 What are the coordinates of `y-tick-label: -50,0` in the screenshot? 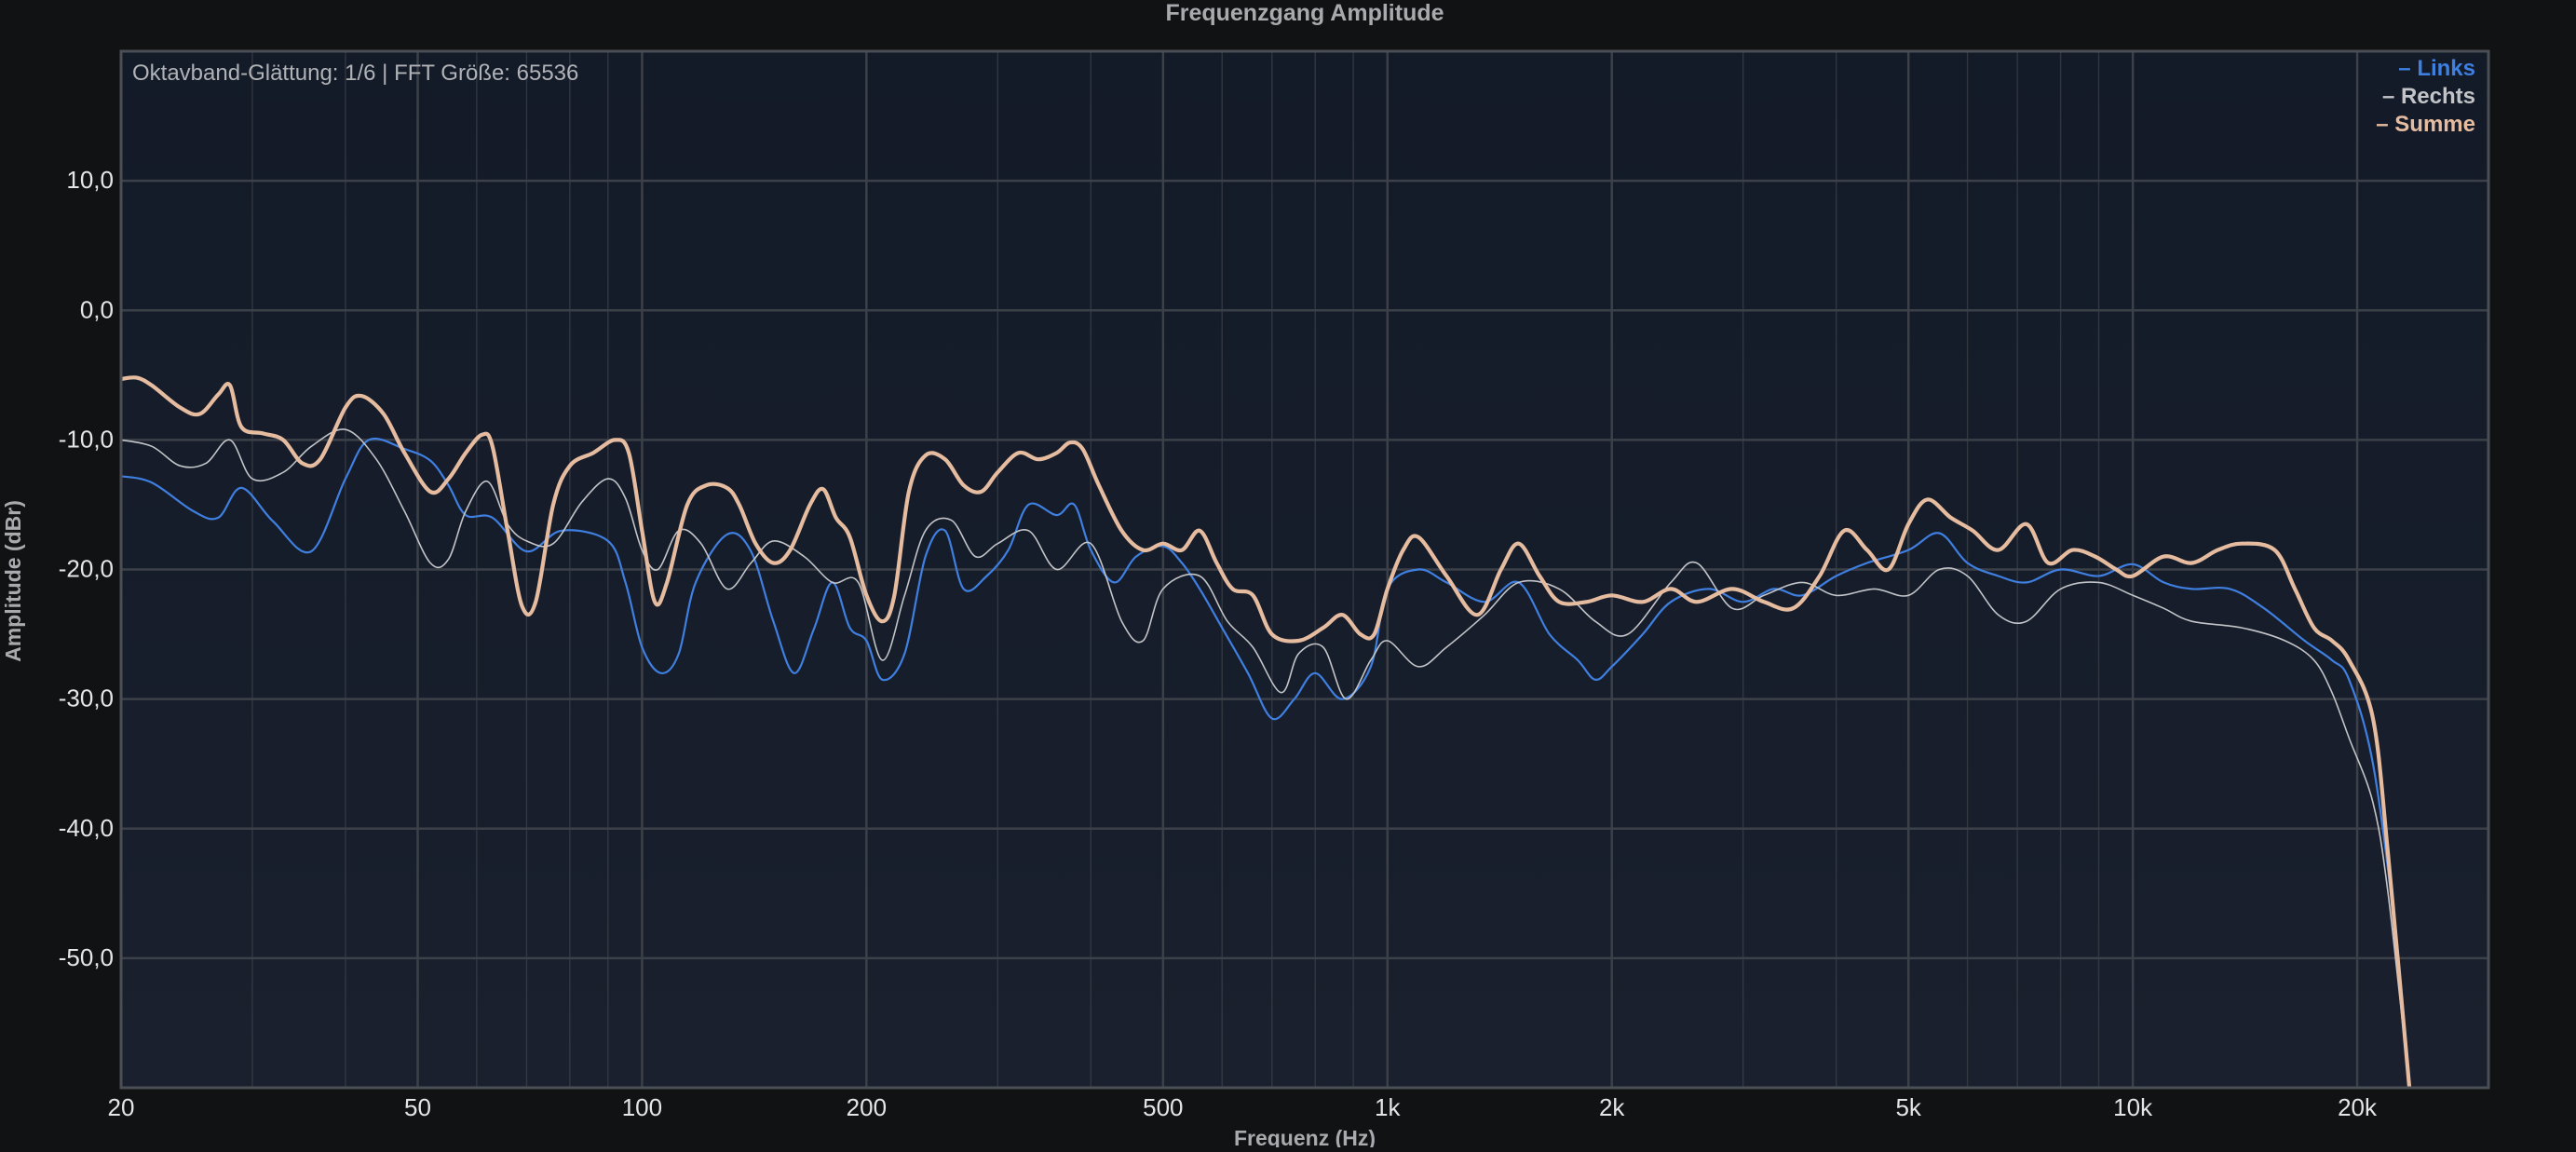 It's located at (86, 957).